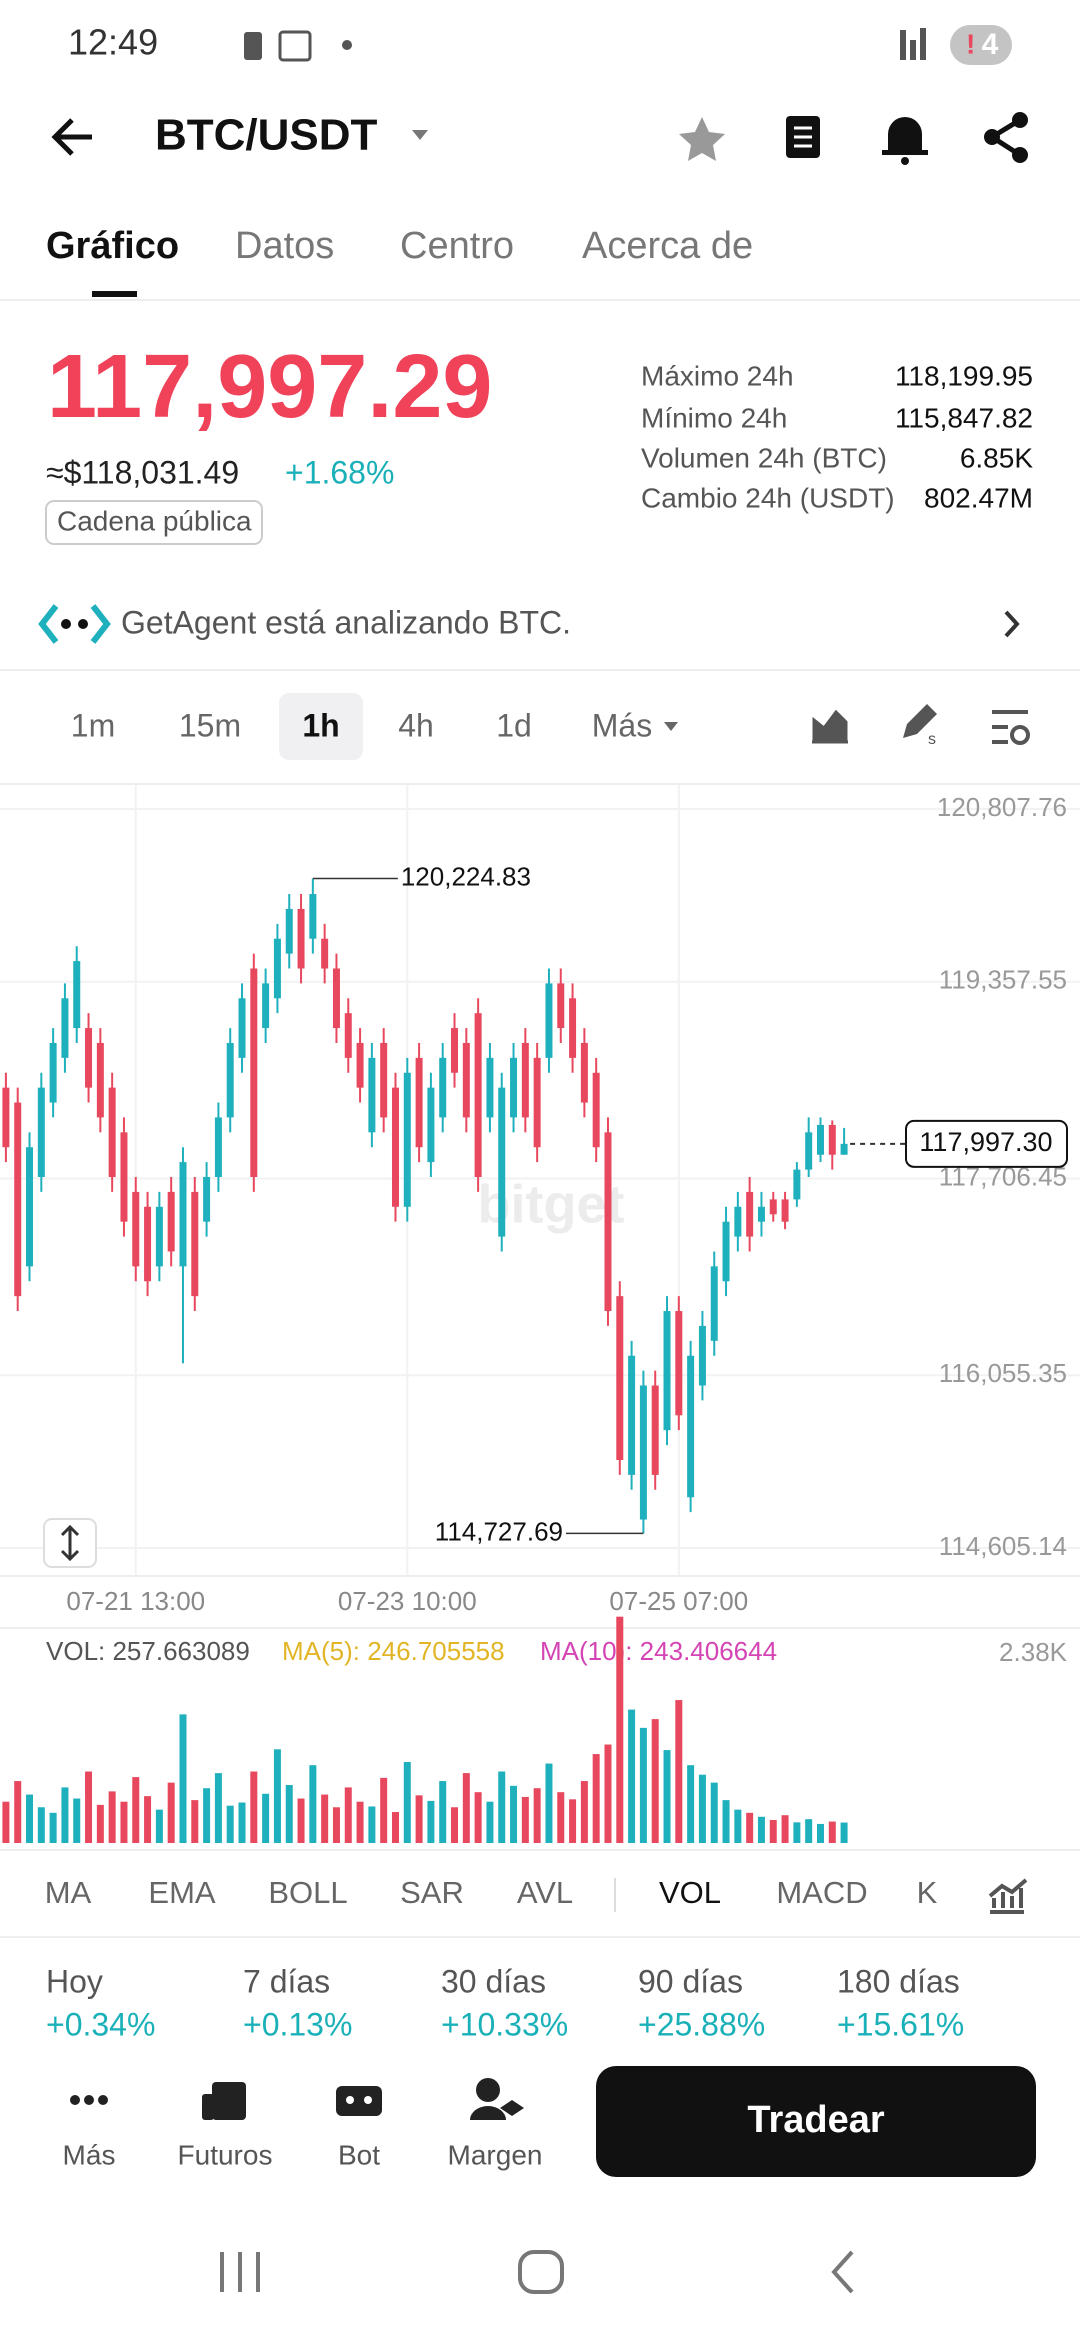 This screenshot has height=2340, width=1080. I want to click on stat-label: Volumen 24h (BTC), so click(764, 457).